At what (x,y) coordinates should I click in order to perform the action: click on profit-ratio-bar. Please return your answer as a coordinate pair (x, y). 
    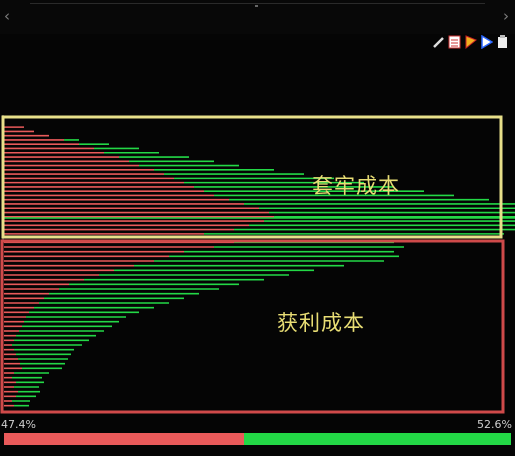
    Looking at the image, I should click on (124, 439).